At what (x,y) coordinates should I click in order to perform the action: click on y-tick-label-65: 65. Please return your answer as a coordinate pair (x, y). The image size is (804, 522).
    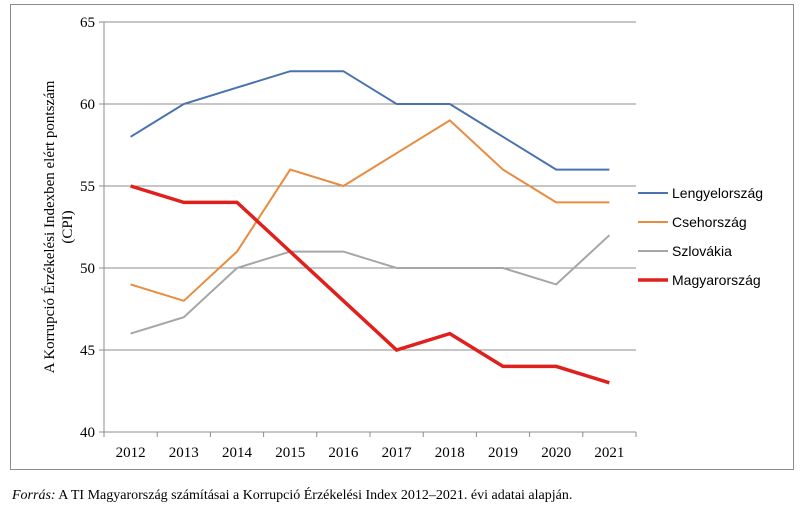
    Looking at the image, I should click on (87, 23).